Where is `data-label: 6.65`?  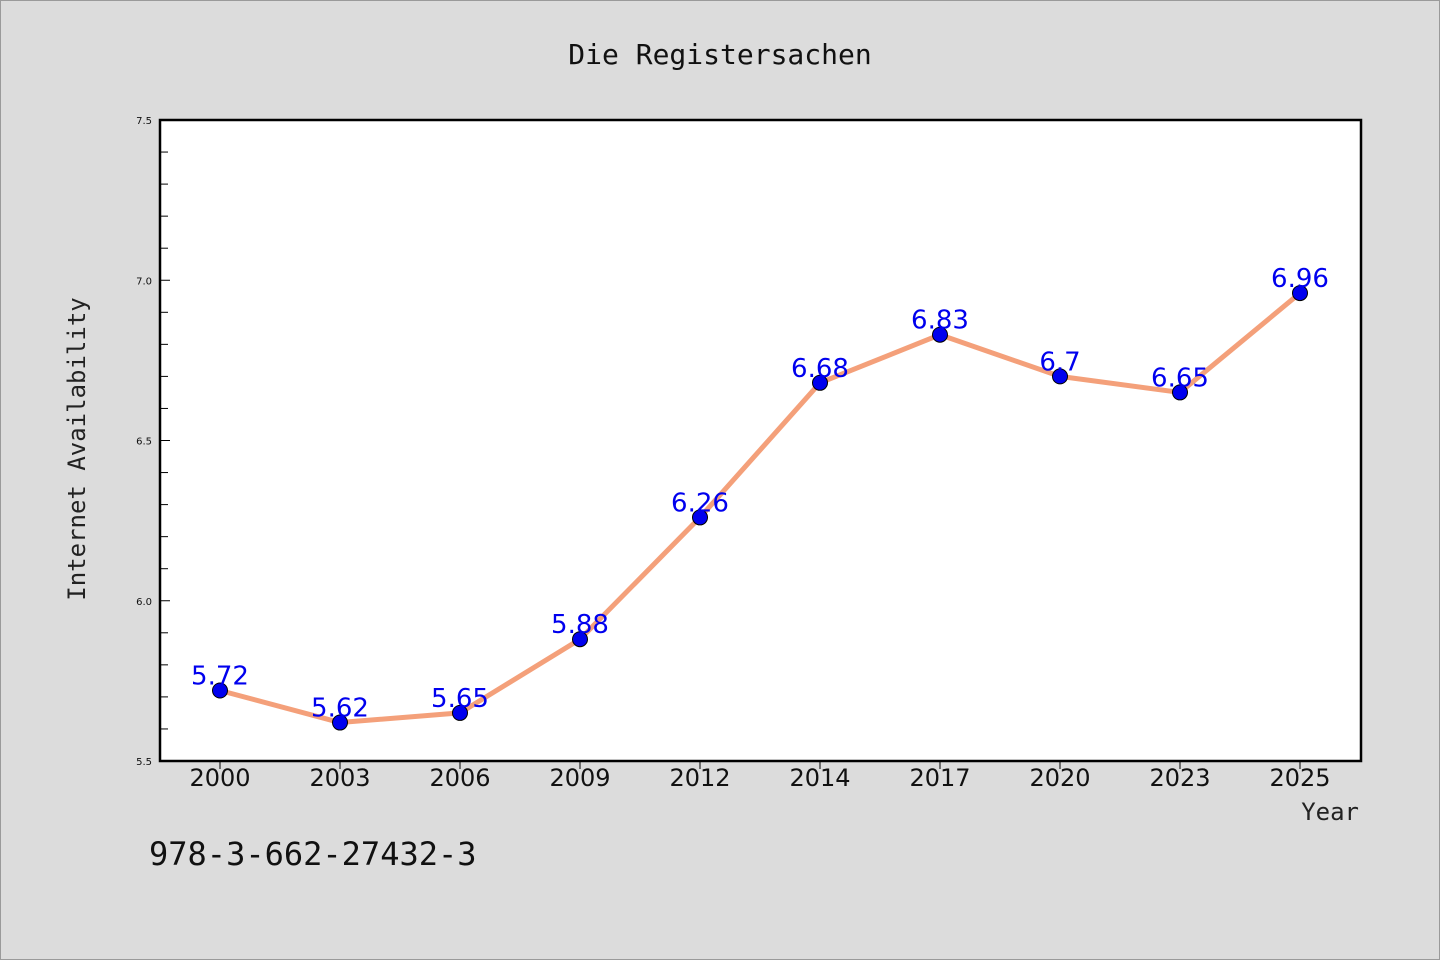
data-label: 6.65 is located at coordinates (1180, 378).